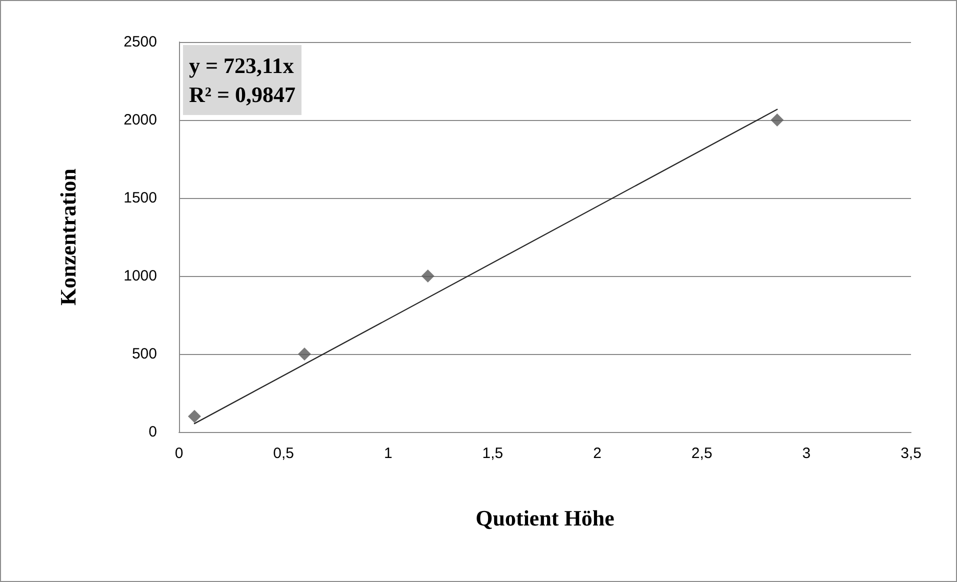  I want to click on y-tick-label: 2000, so click(140, 120).